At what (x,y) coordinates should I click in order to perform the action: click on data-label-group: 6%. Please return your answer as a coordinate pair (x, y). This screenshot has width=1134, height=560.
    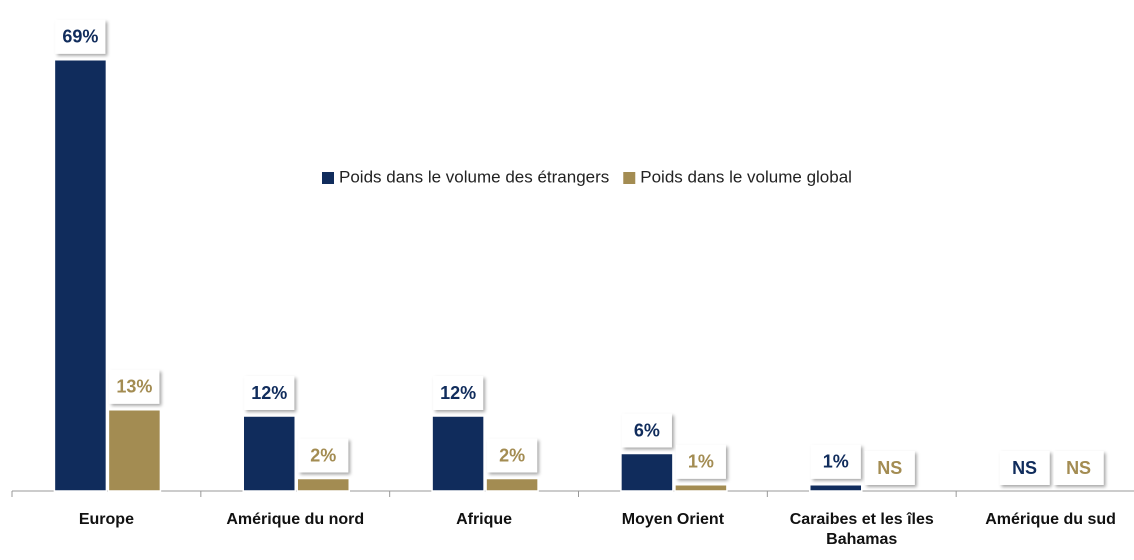
    Looking at the image, I should click on (646, 430).